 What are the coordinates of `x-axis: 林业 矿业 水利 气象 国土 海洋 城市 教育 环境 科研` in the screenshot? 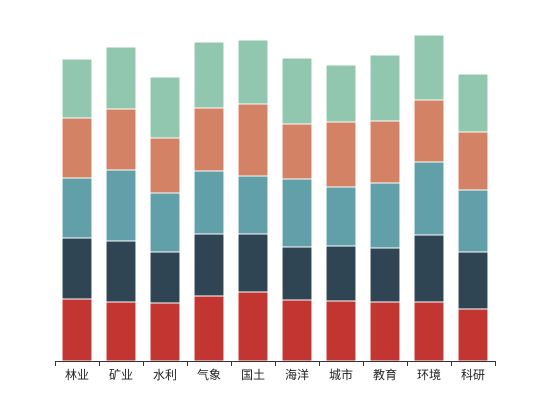 It's located at (275, 371).